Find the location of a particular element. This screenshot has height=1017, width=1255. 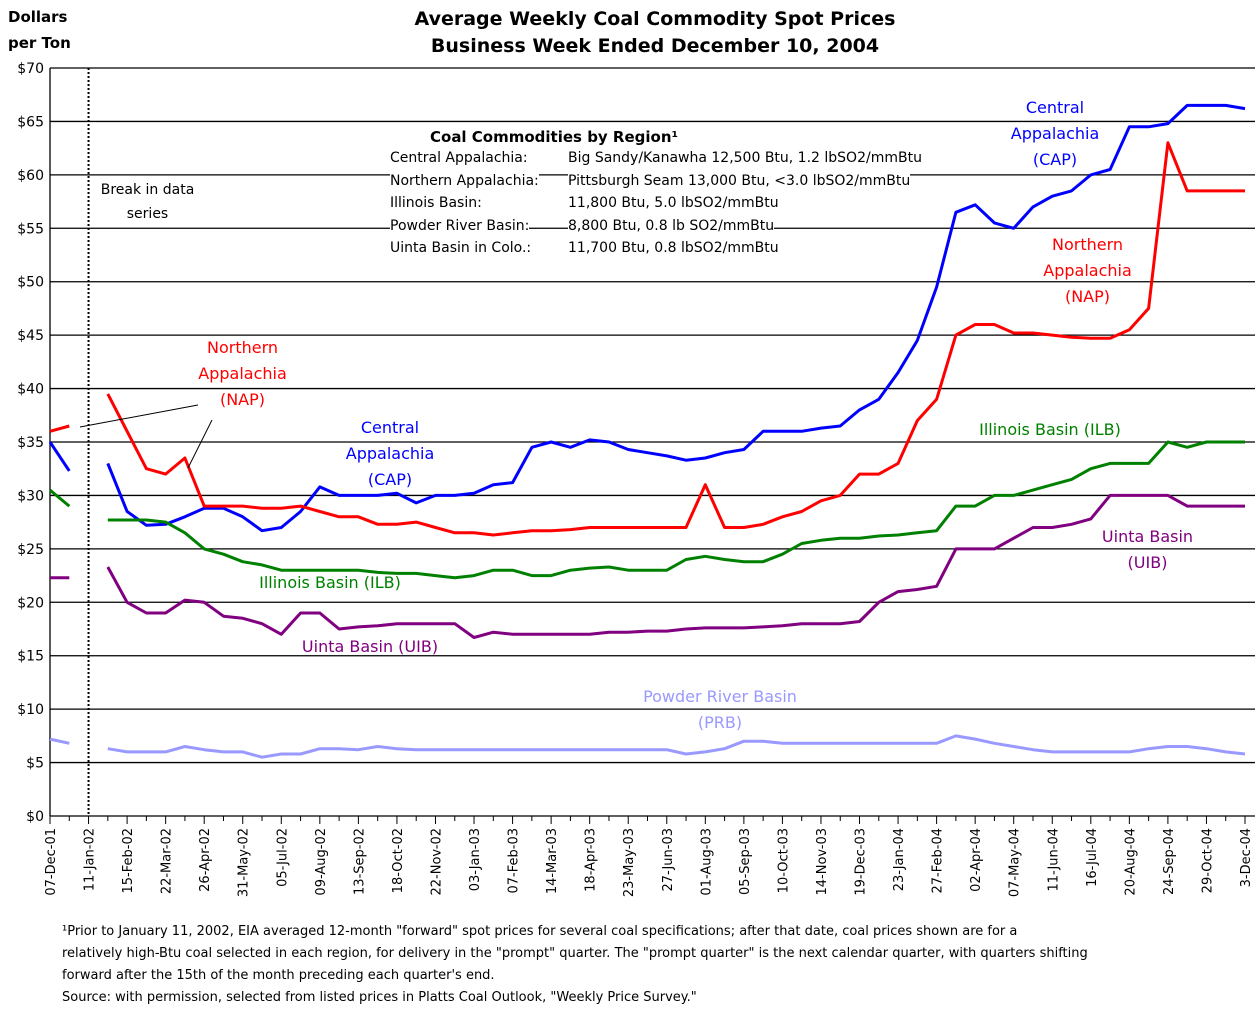

inset-text: Uinta Basin in Colo.: is located at coordinates (461, 248).